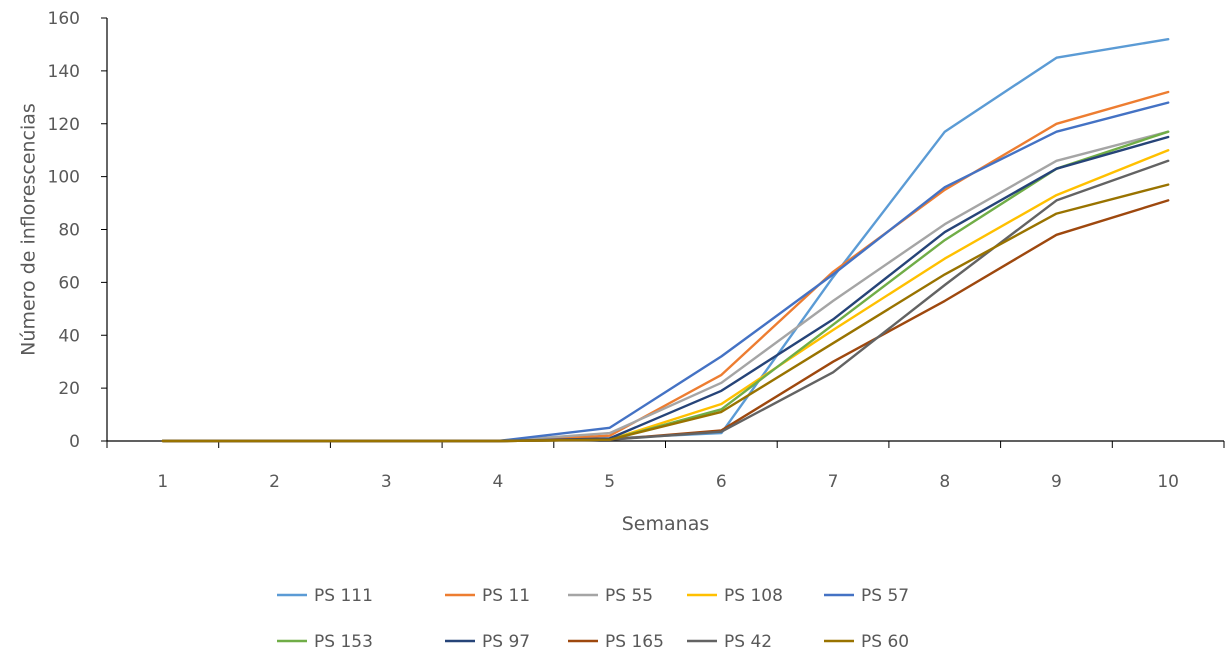  What do you see at coordinates (343, 596) in the screenshot?
I see `legend-label: PS 111` at bounding box center [343, 596].